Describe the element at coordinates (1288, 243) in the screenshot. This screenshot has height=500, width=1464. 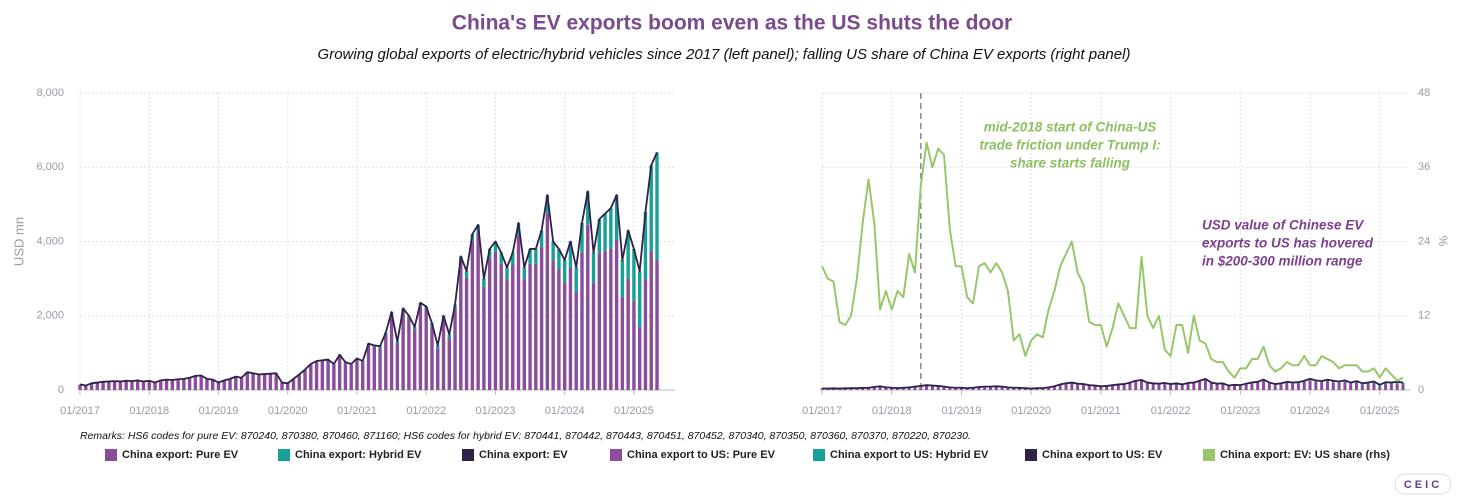
I see `annotation-text: exports to US has hovered` at that location.